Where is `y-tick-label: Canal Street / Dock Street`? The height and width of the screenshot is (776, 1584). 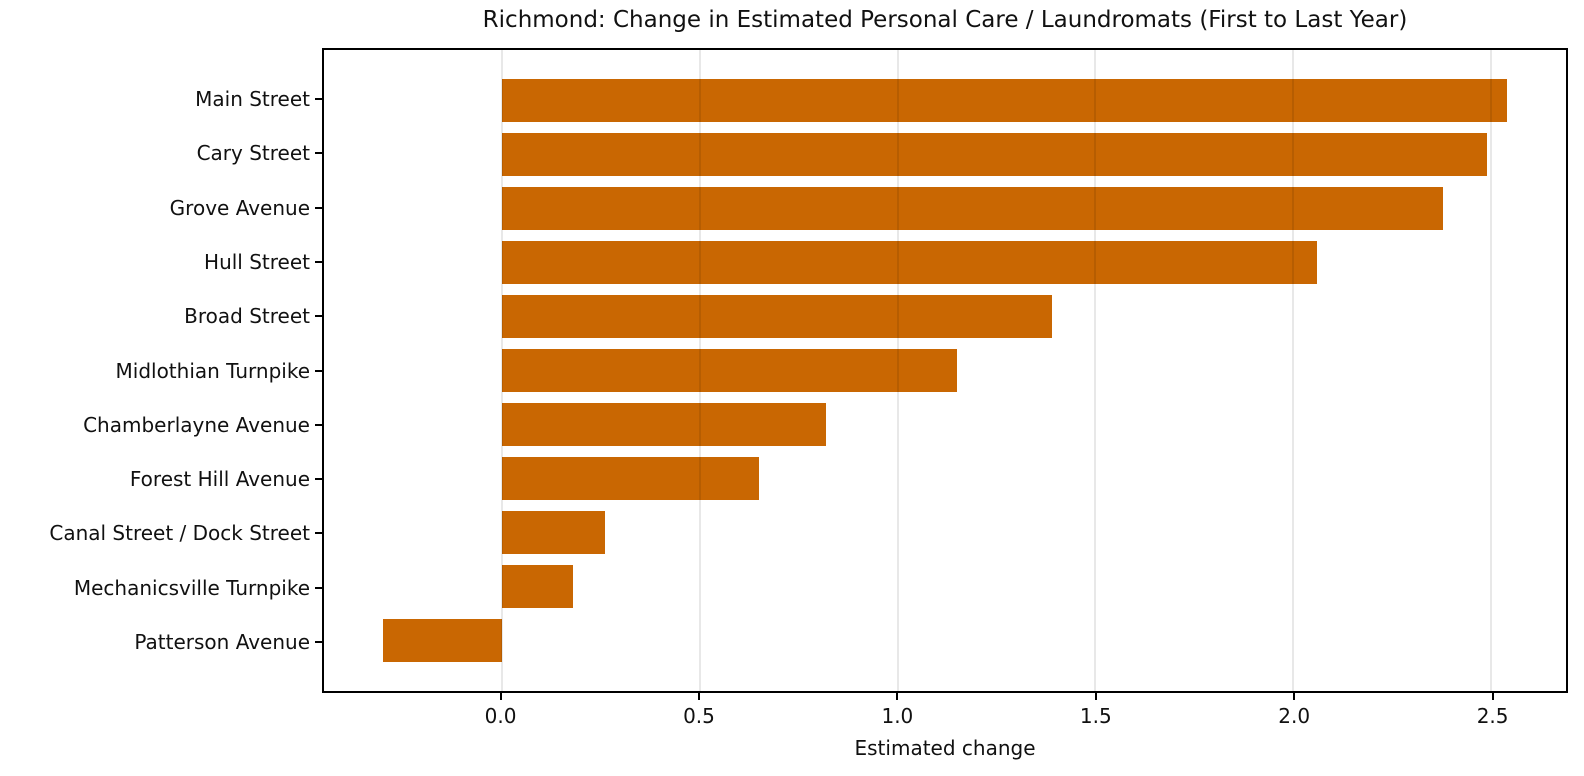 y-tick-label: Canal Street / Dock Street is located at coordinates (179, 533).